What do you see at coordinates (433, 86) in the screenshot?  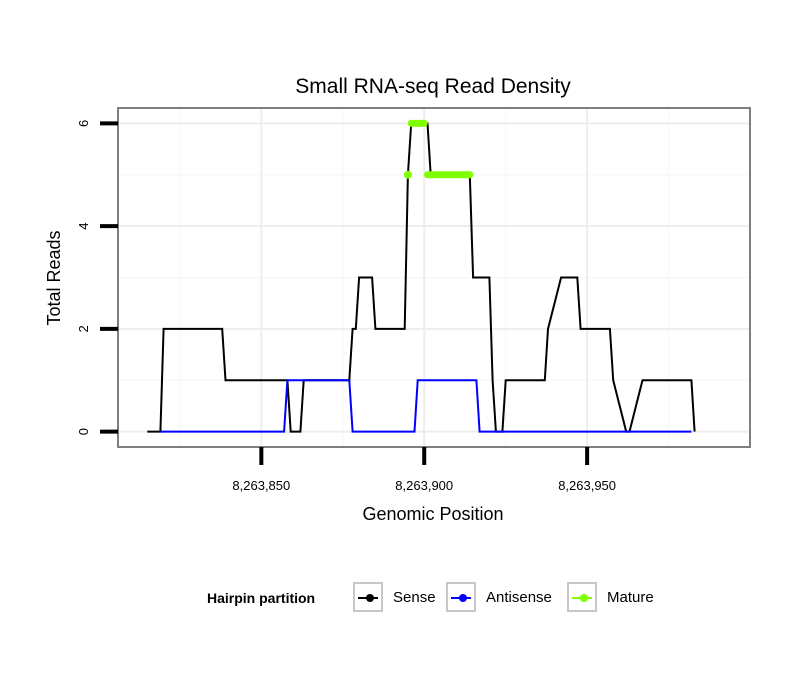 I see `chart-title: Small RNA-seq Read Density` at bounding box center [433, 86].